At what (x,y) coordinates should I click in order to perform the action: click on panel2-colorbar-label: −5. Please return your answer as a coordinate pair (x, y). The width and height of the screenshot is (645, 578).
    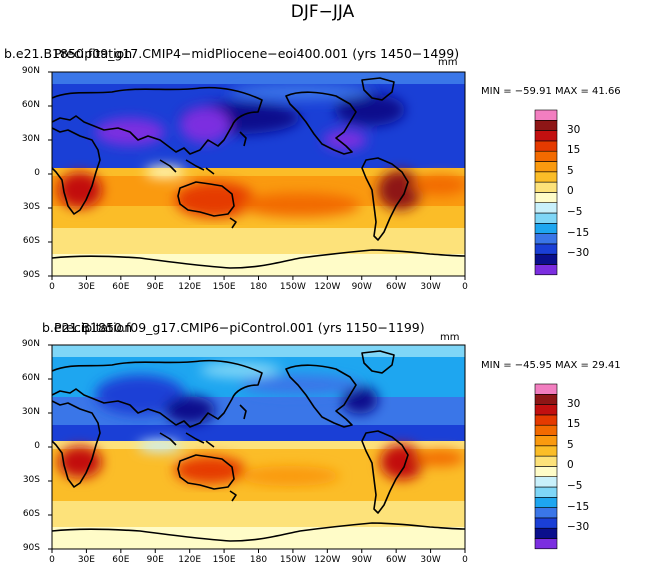
    Looking at the image, I should click on (575, 486).